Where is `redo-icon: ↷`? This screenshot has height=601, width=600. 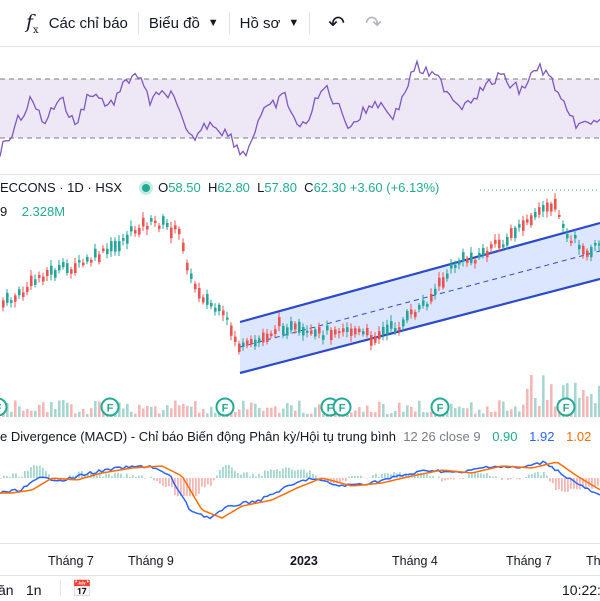
redo-icon: ↷ is located at coordinates (373, 23).